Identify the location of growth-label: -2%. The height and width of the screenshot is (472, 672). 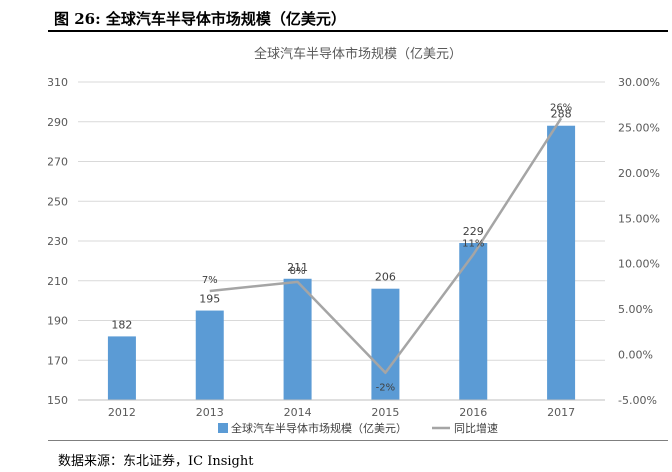
(385, 388).